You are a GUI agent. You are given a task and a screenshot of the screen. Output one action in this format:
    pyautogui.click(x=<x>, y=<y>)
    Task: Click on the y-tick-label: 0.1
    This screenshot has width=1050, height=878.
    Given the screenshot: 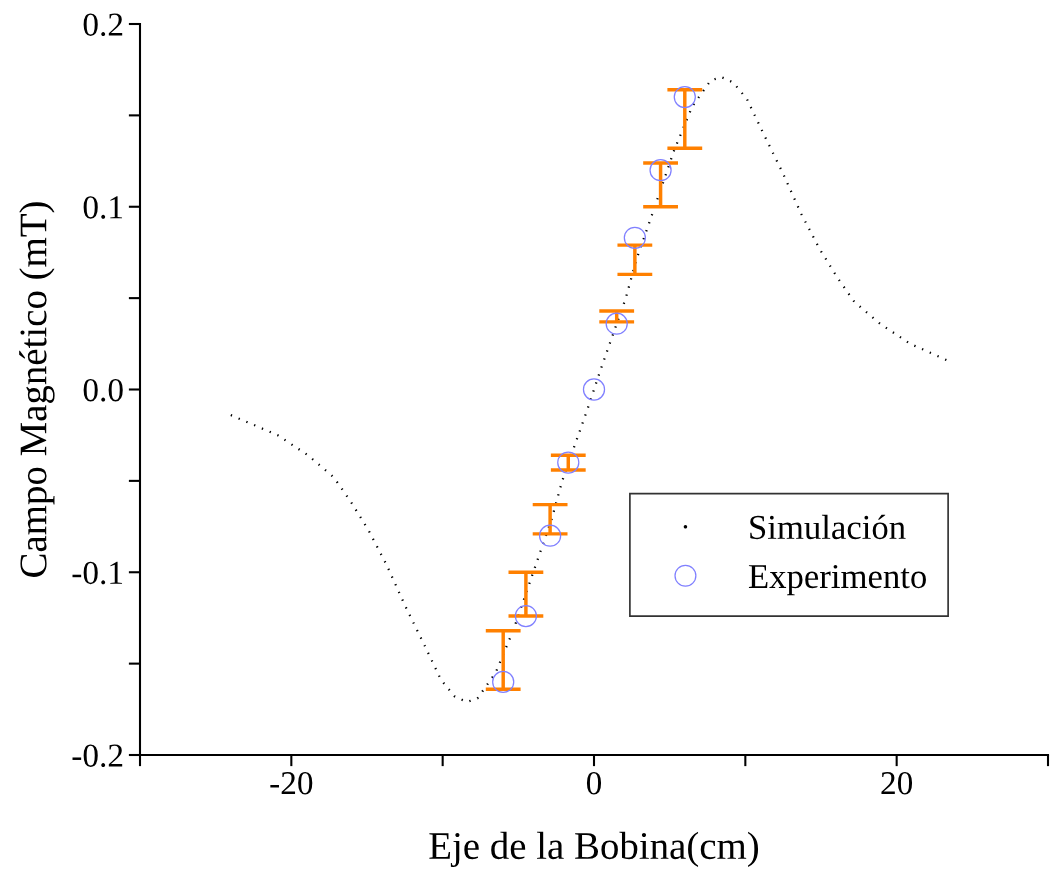 What is the action you would take?
    pyautogui.click(x=103, y=207)
    